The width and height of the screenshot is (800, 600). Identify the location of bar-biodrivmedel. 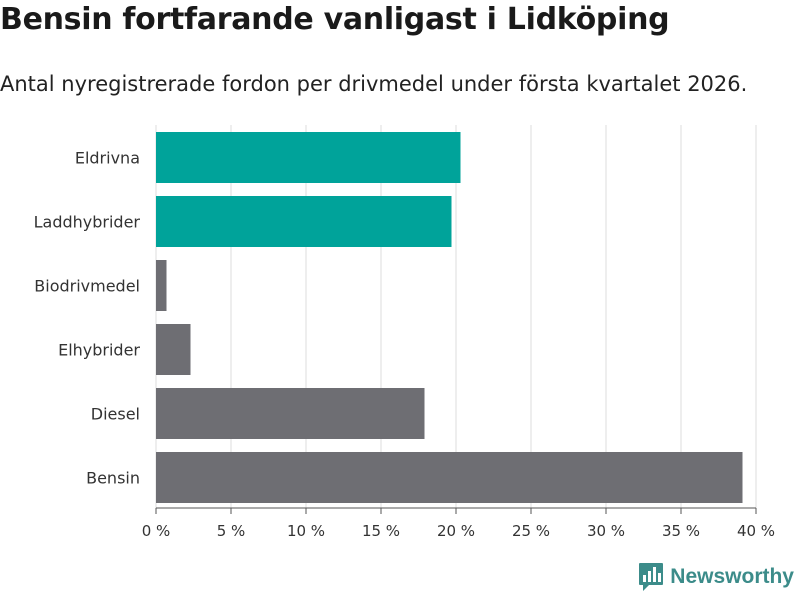
(161, 285).